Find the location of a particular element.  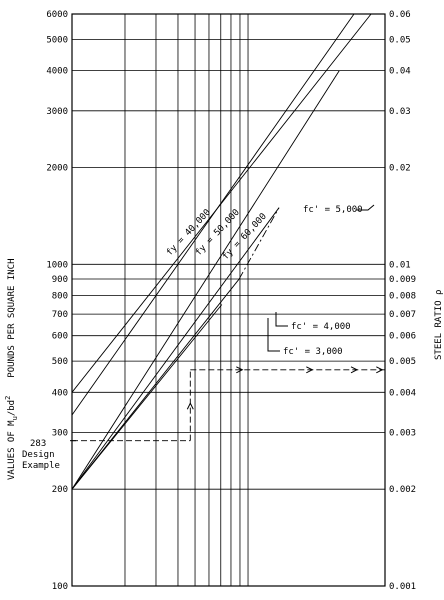

left-tick-label: 6000 is located at coordinates (57, 15).